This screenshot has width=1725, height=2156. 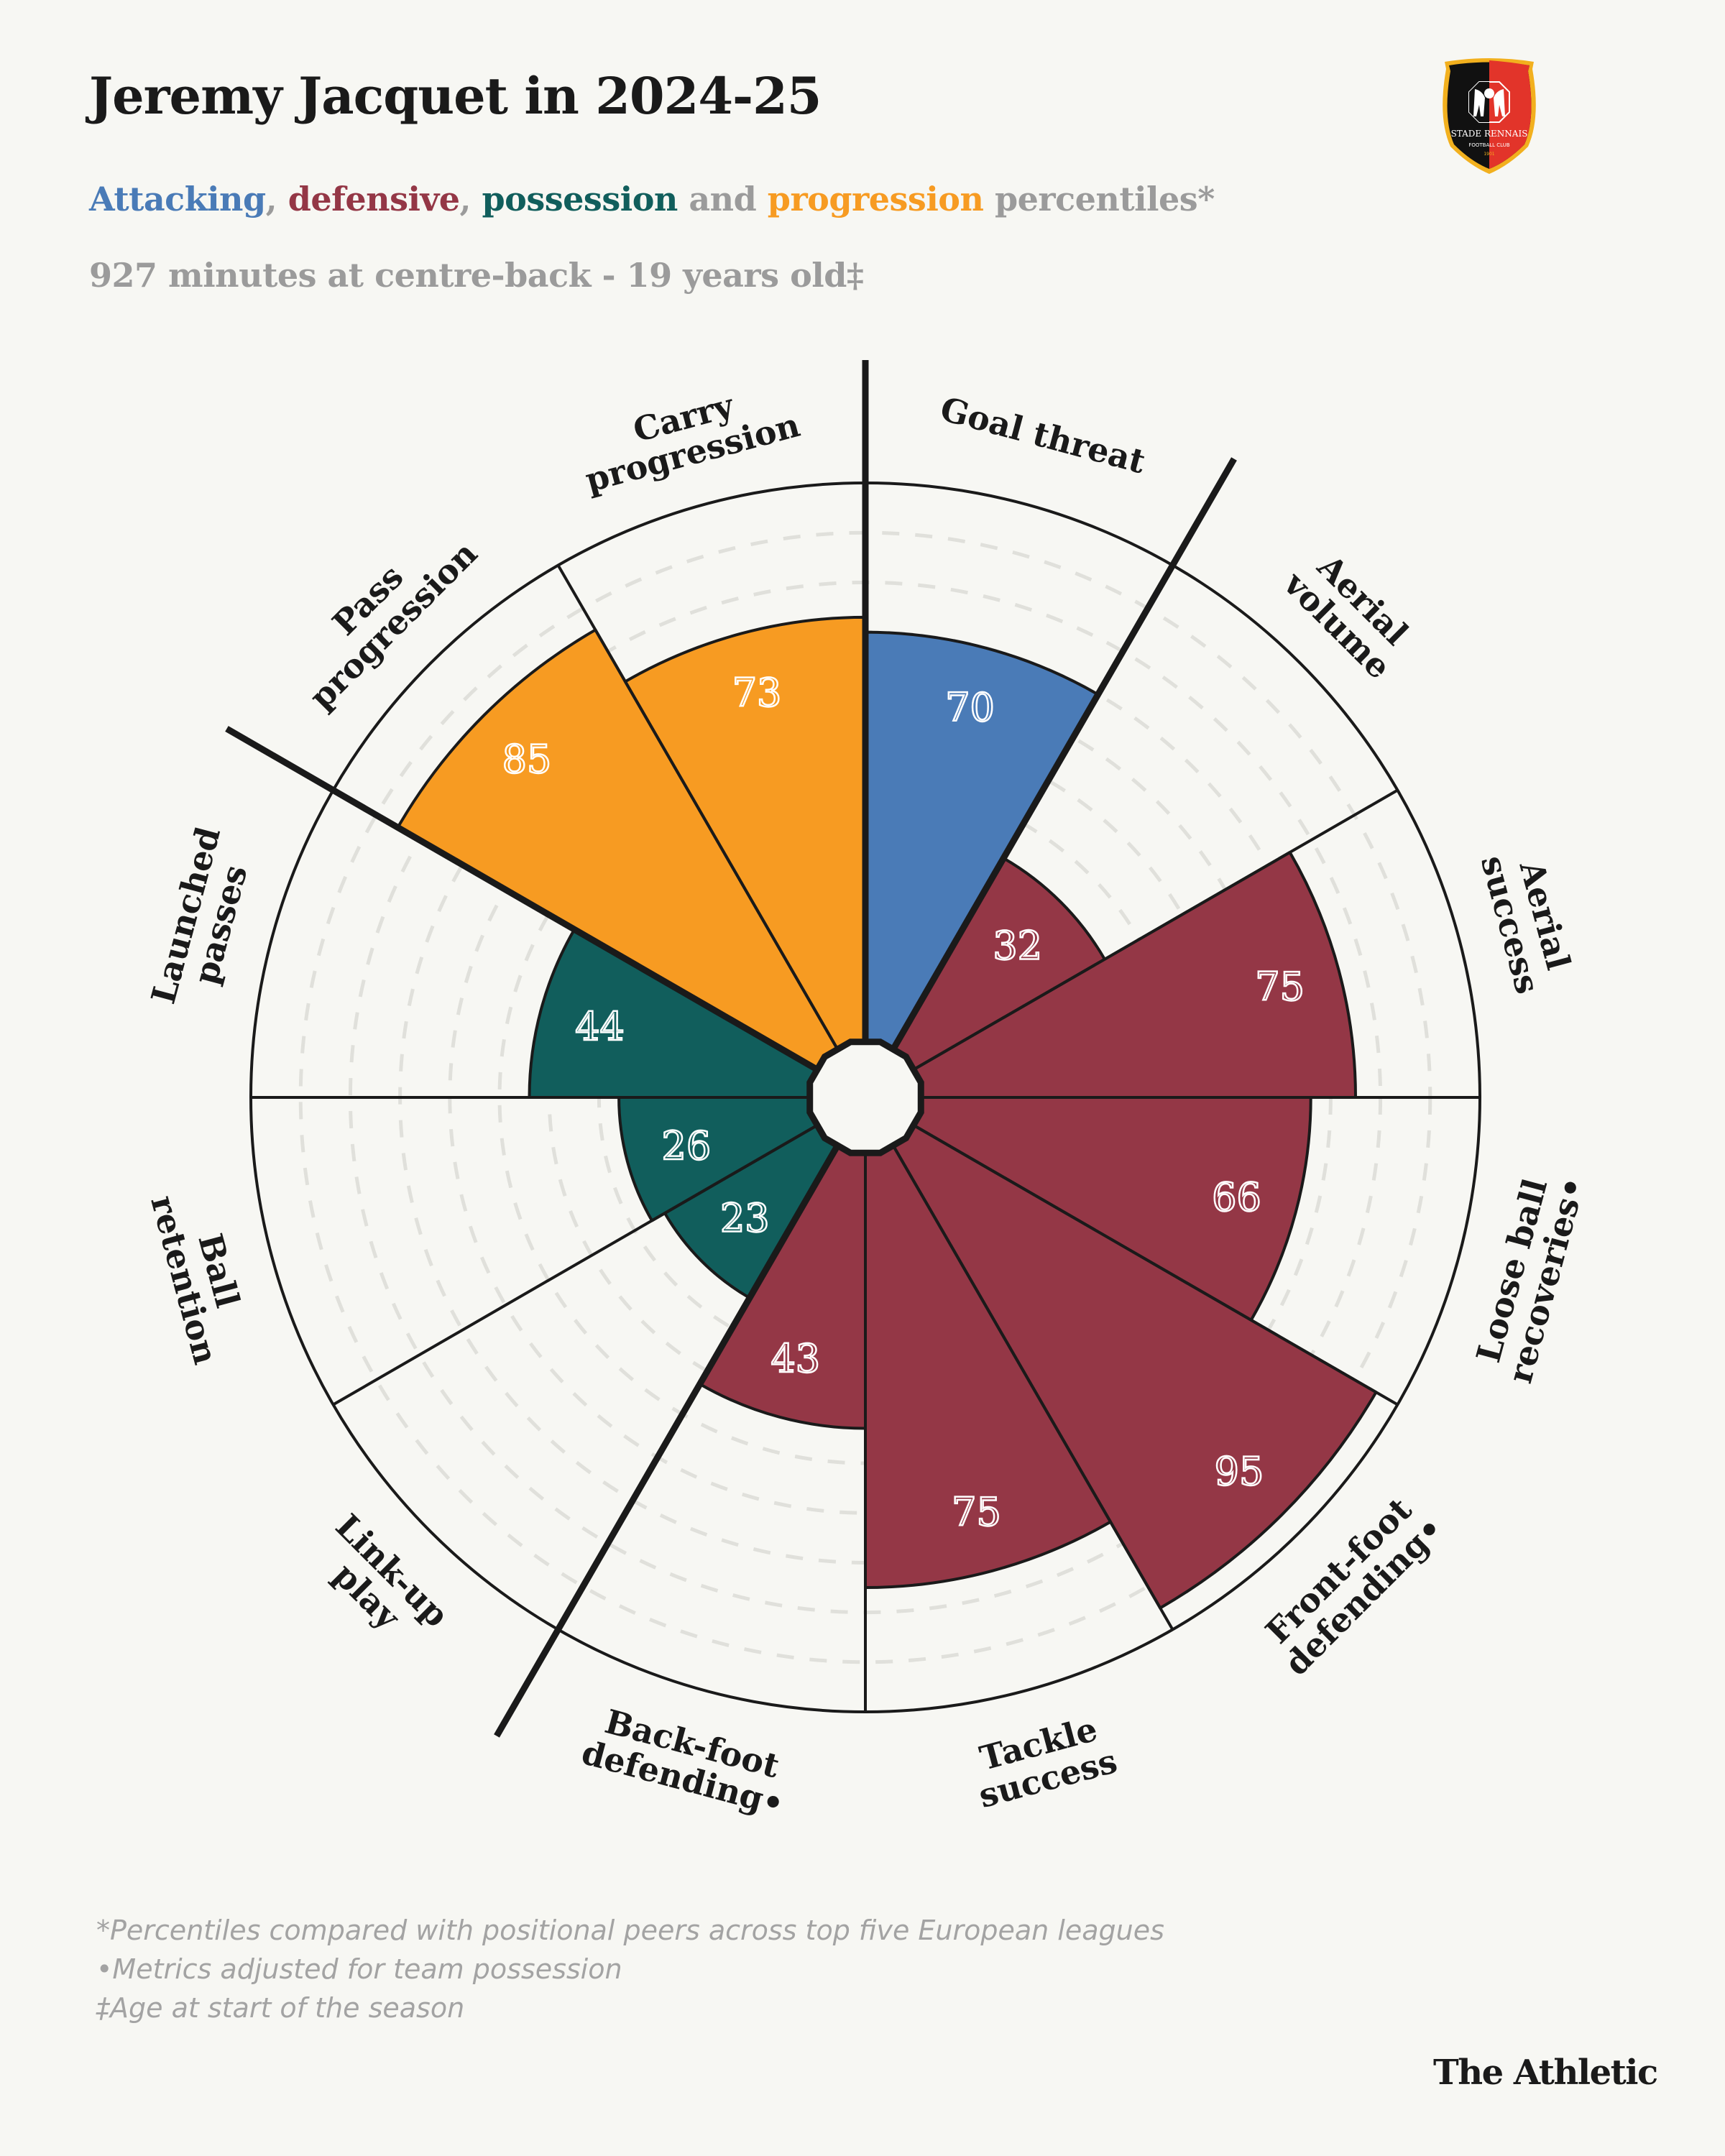 I want to click on value-label: 66, so click(x=1236, y=1197).